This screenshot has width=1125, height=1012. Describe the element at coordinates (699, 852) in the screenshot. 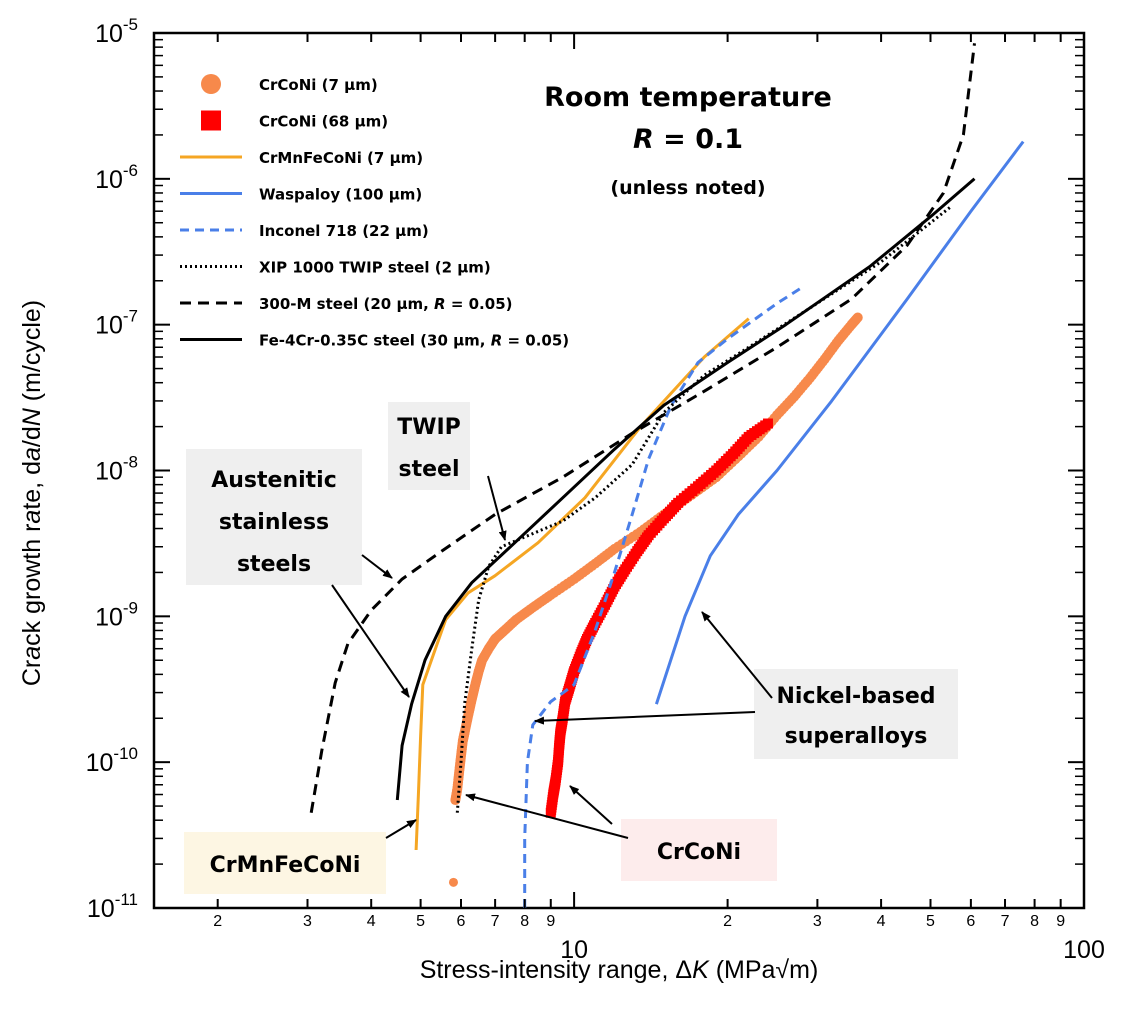

I see `callout-label: CrCoNi` at that location.